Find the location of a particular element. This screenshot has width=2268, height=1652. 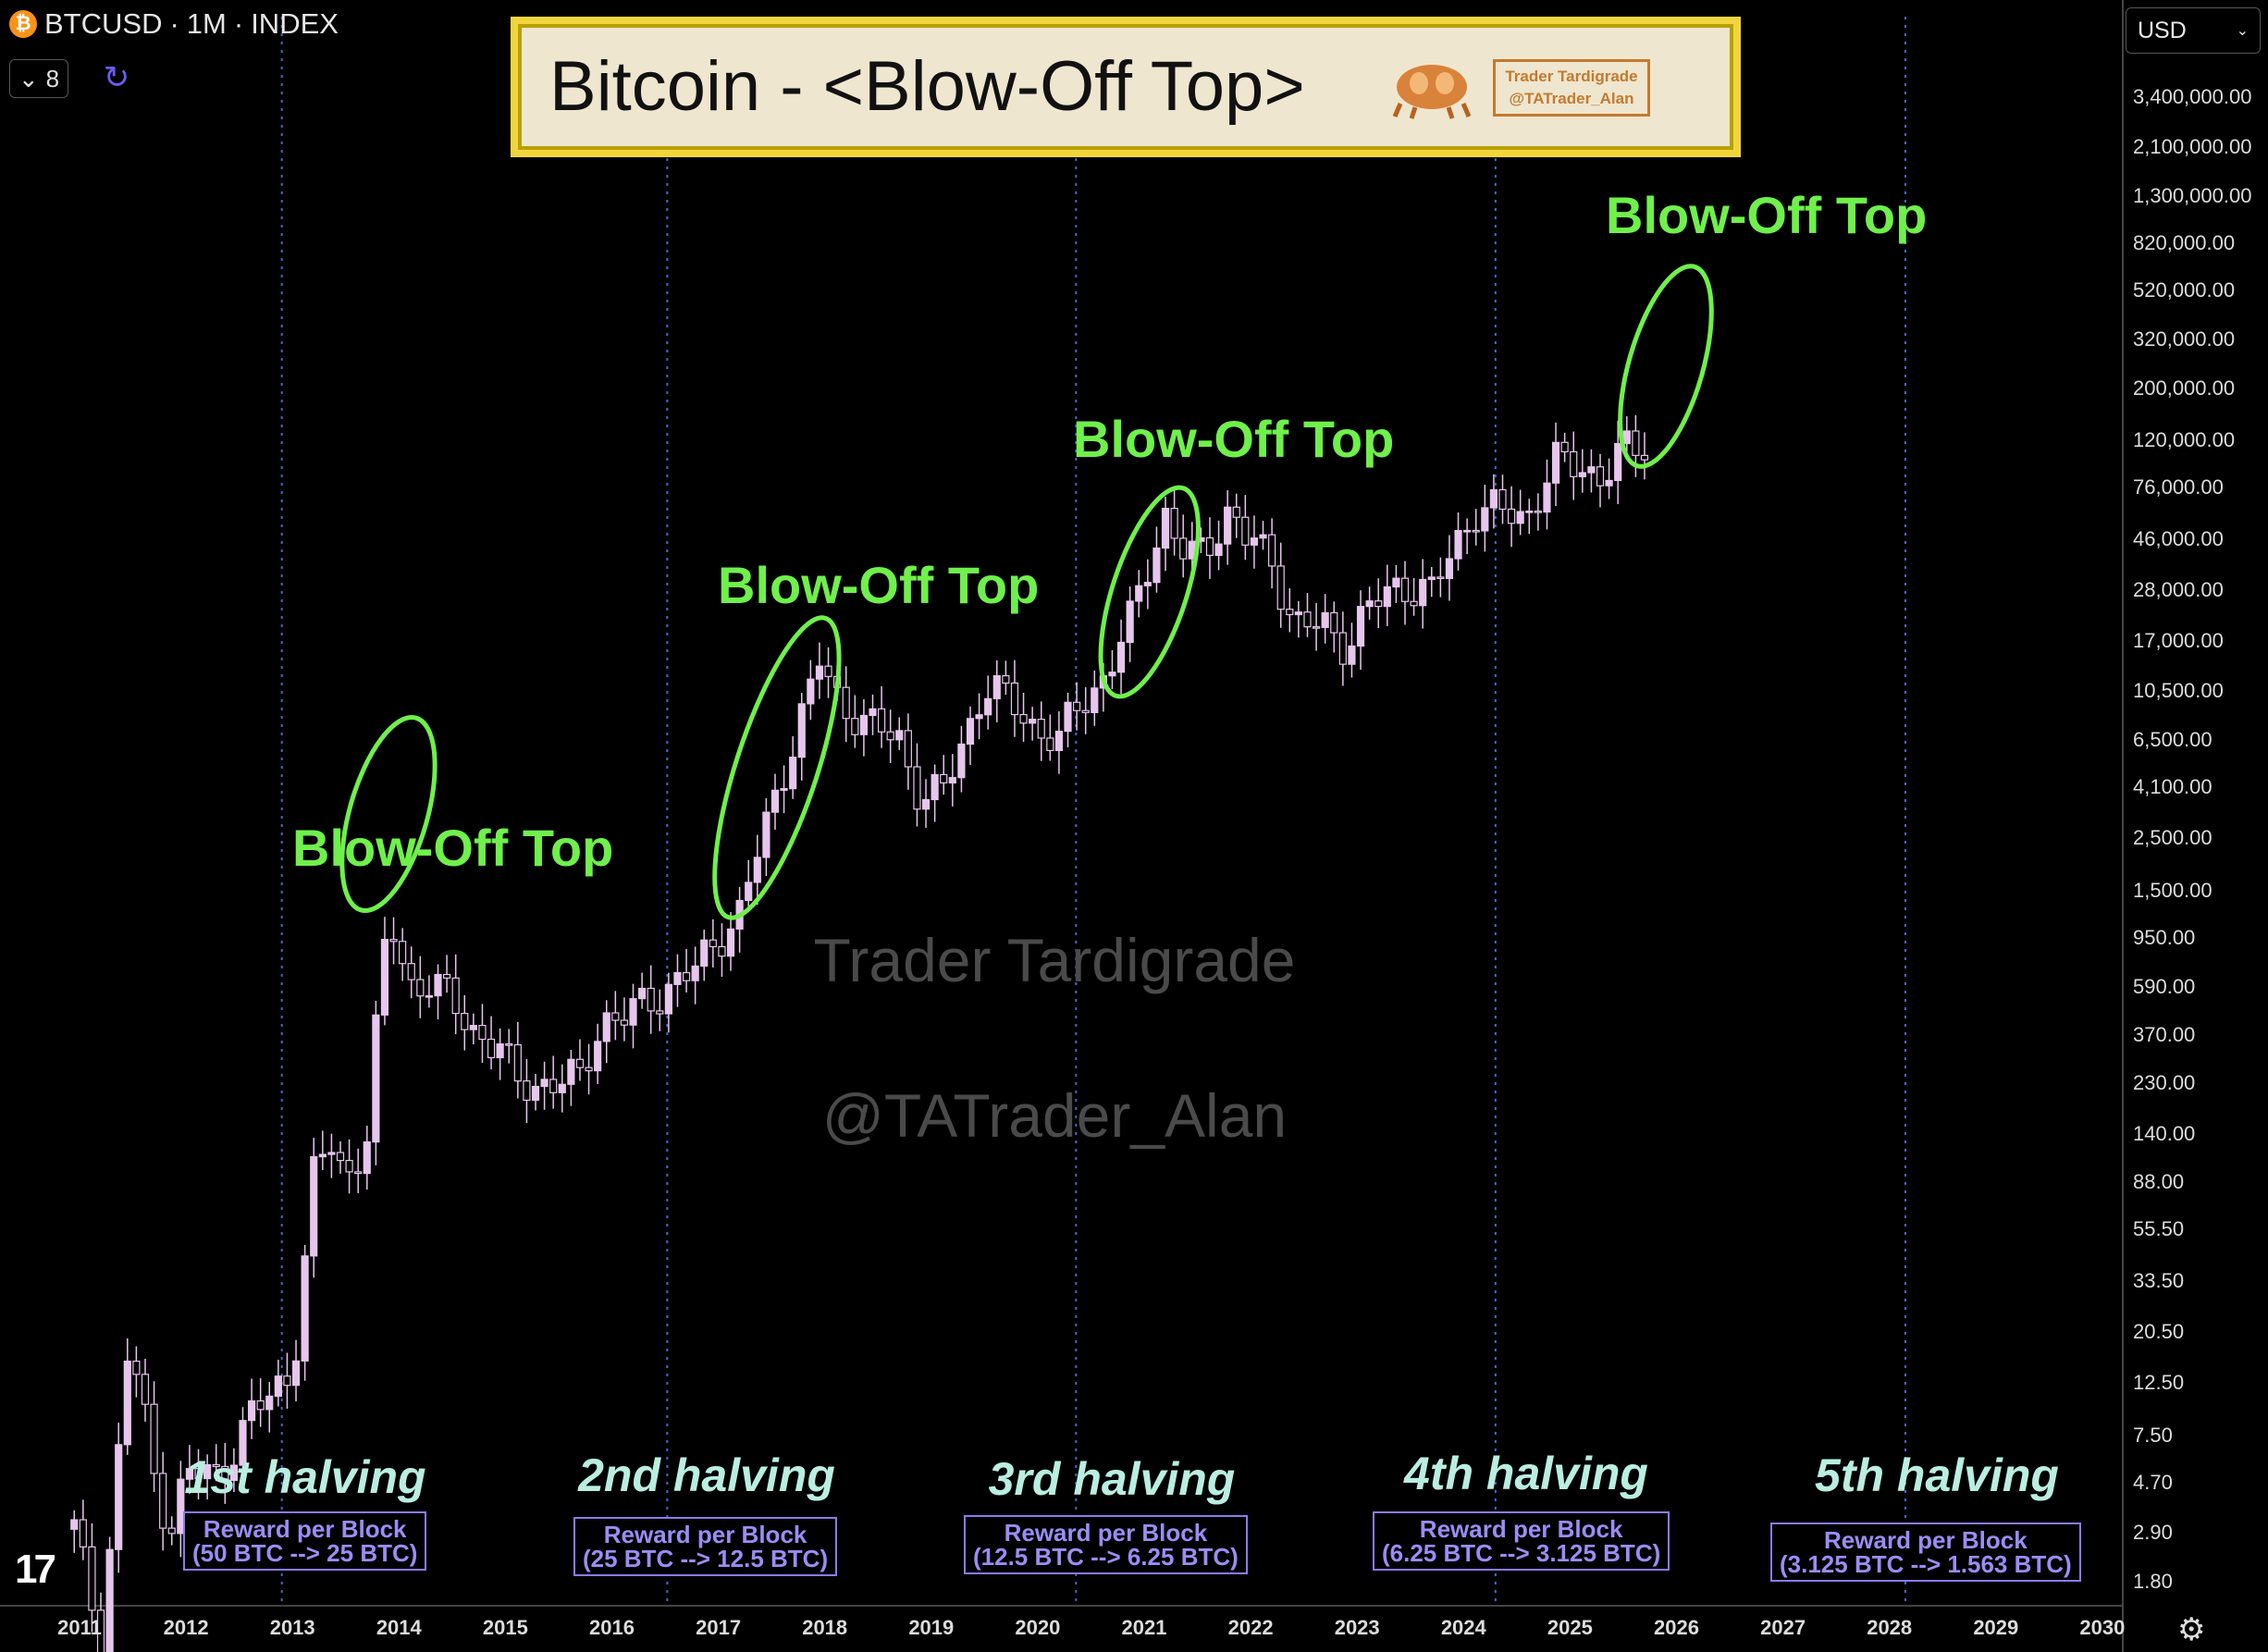

halving-label-1: 1st halving is located at coordinates (305, 1477).